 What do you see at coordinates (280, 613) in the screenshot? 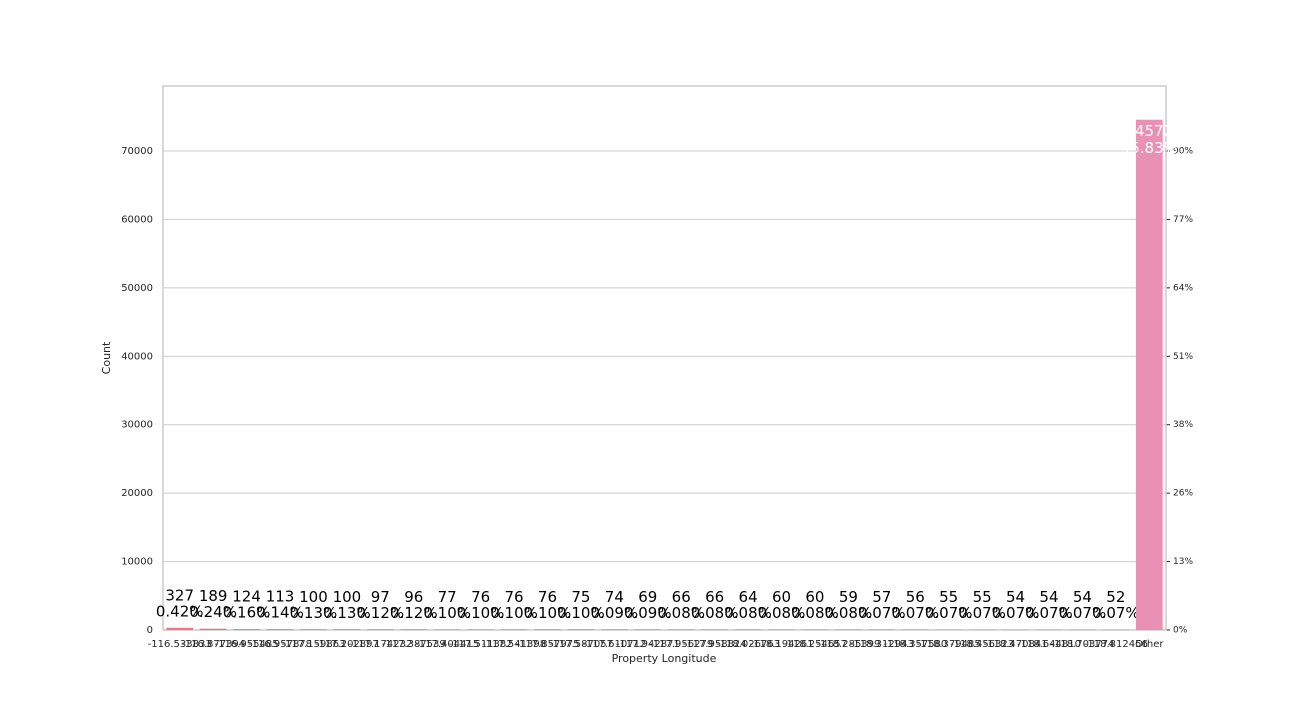
I see `percent-label: 0.14%` at bounding box center [280, 613].